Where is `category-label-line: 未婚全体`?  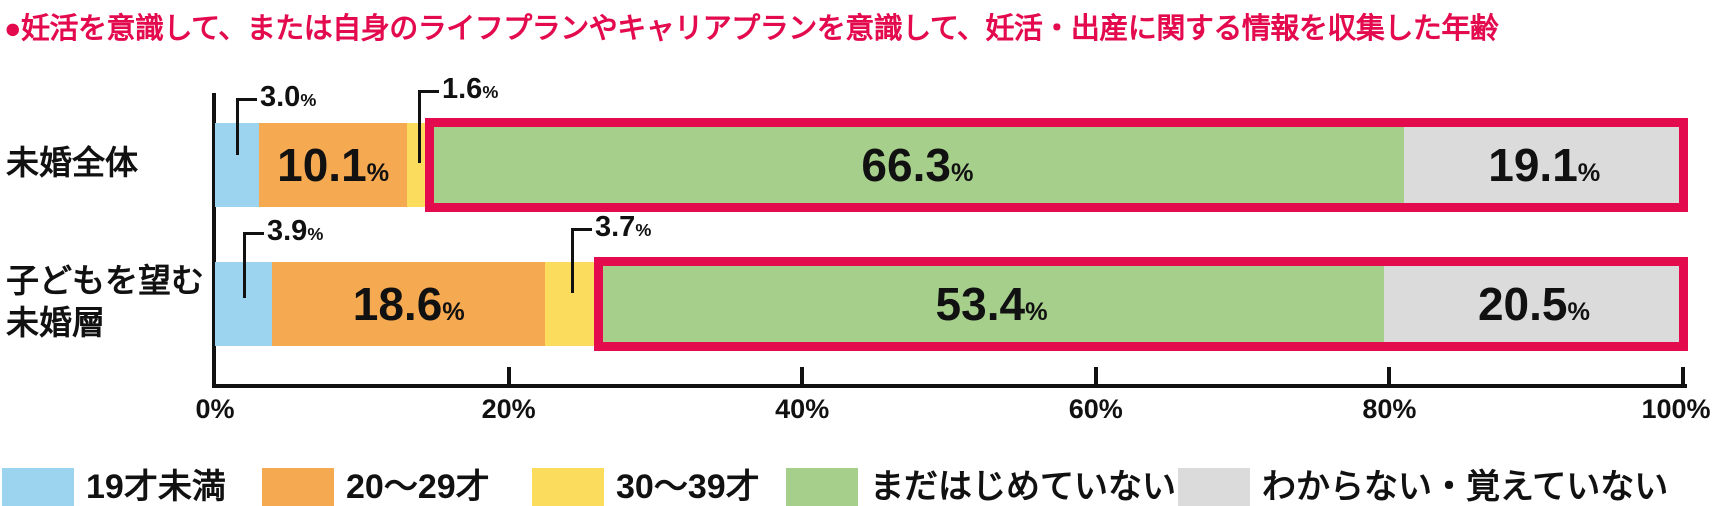 category-label-line: 未婚全体 is located at coordinates (72, 162).